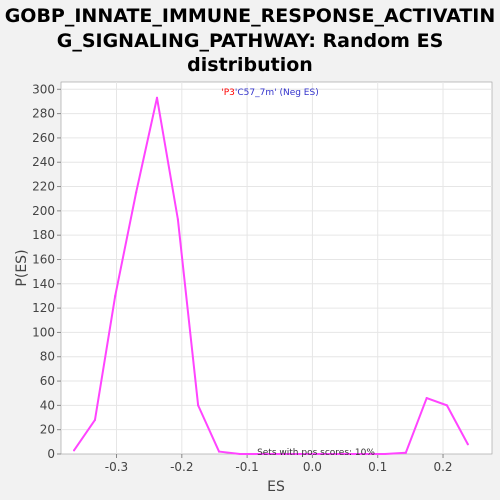 The image size is (500, 500). I want to click on x-tick-label: -0.2, so click(181, 467).